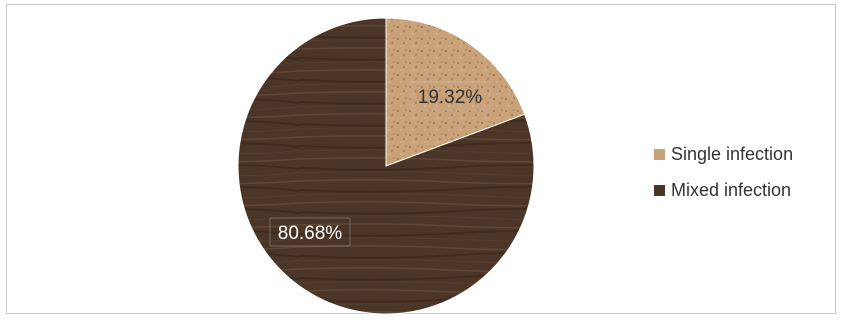  What do you see at coordinates (659, 154) in the screenshot?
I see `legend-swatch-single-infection` at bounding box center [659, 154].